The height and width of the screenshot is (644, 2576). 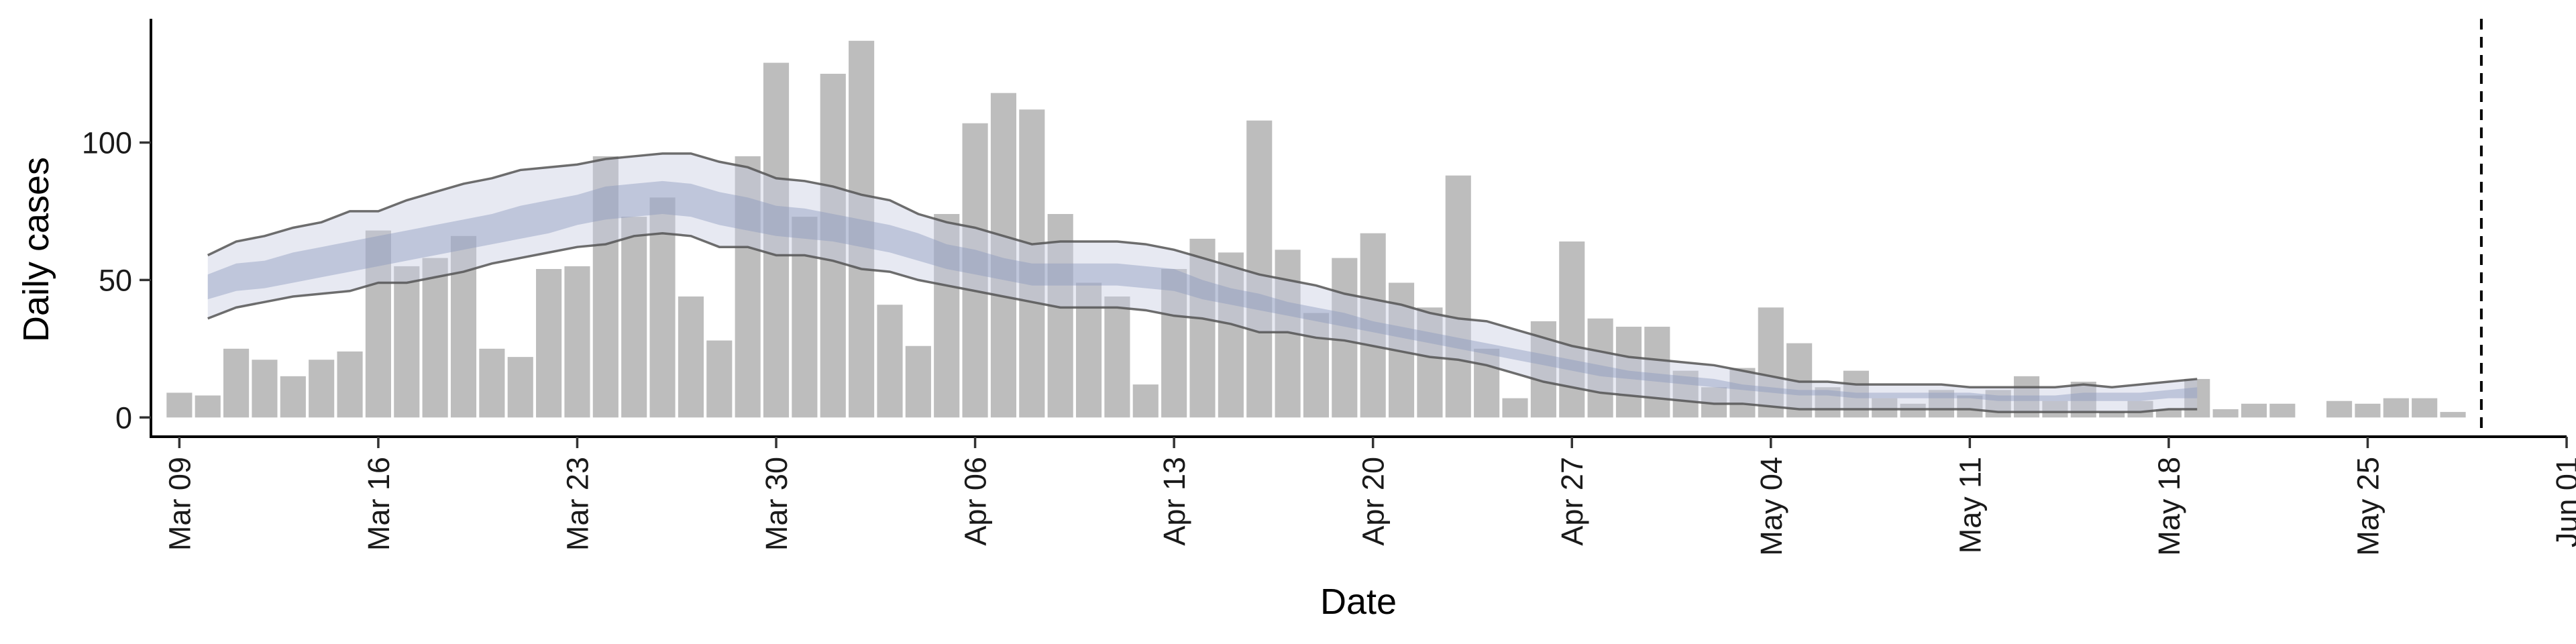 I want to click on x-tick-label: Apr 27, so click(x=1572, y=501).